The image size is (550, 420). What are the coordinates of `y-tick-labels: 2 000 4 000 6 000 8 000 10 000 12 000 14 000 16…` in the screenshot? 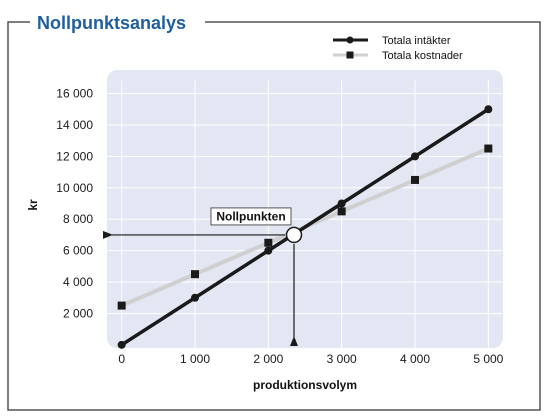 It's located at (74, 204).